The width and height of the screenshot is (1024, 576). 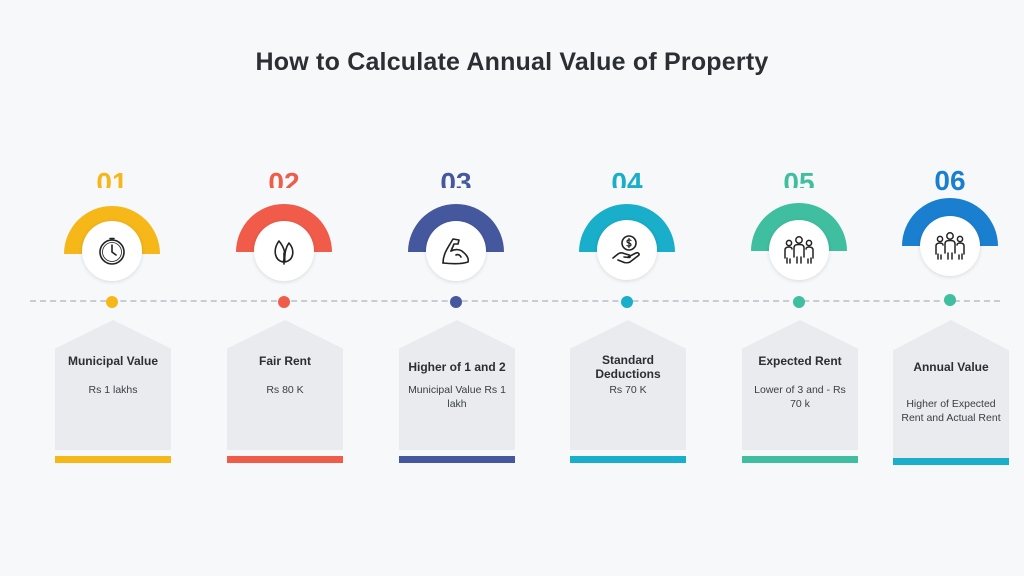 I want to click on money-hand-icon, so click(x=626, y=249).